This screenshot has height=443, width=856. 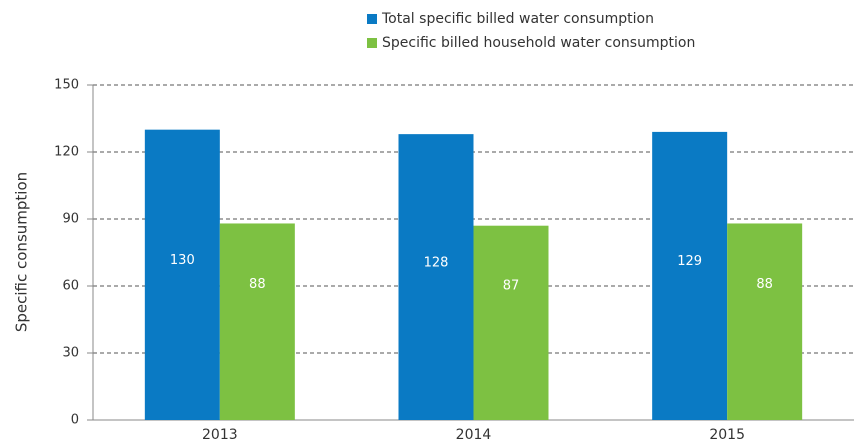 I want to click on y-tick-label: 0, so click(x=75, y=420).